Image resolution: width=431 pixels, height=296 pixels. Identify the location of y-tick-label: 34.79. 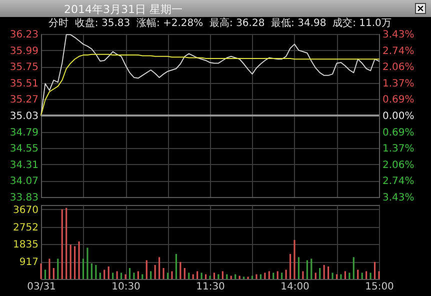
(24, 132).